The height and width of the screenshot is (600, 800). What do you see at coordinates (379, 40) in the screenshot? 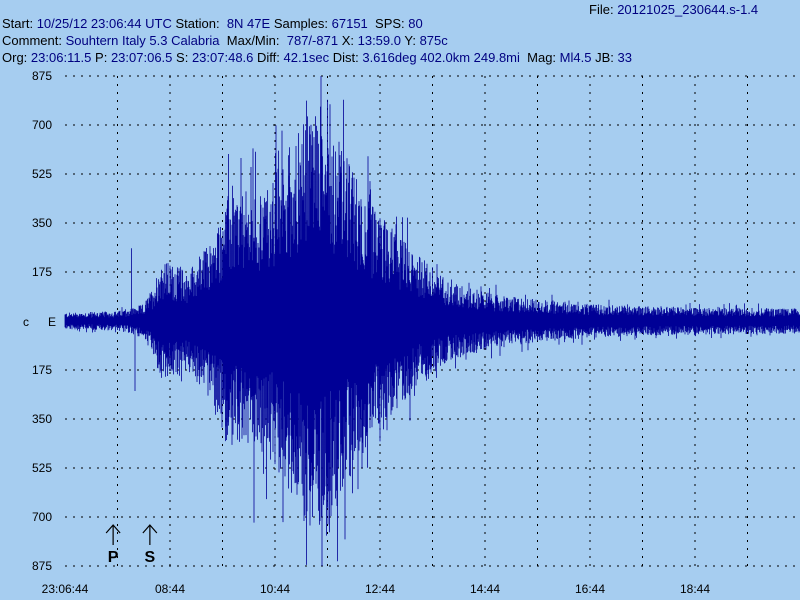
I see `x-value: 13:59.0` at bounding box center [379, 40].